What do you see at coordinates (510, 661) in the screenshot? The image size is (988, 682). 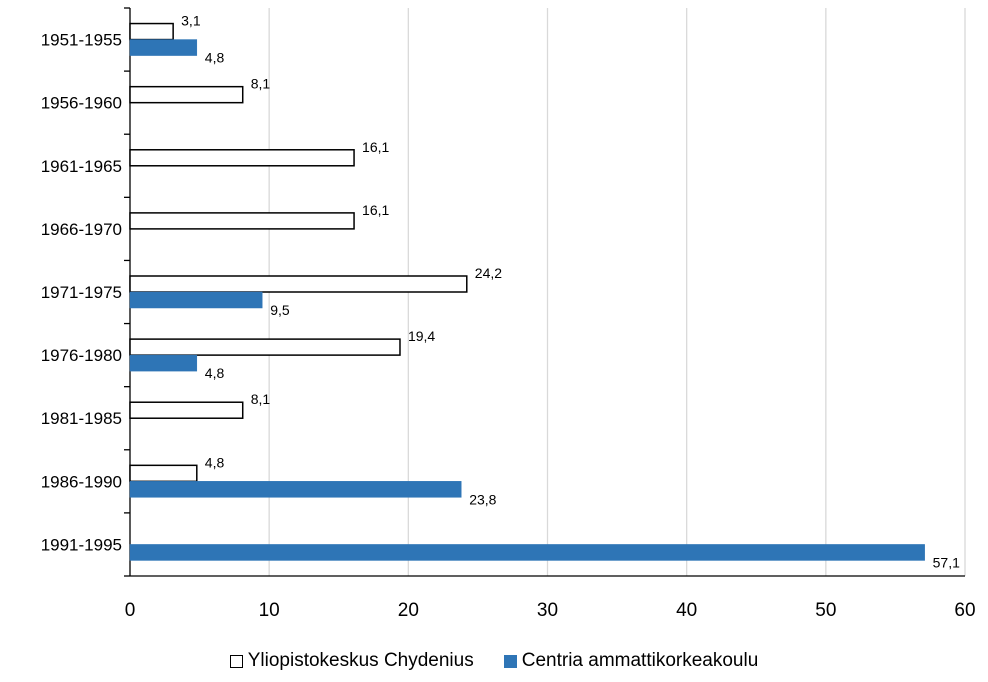 I see `legend-swatch-centria` at bounding box center [510, 661].